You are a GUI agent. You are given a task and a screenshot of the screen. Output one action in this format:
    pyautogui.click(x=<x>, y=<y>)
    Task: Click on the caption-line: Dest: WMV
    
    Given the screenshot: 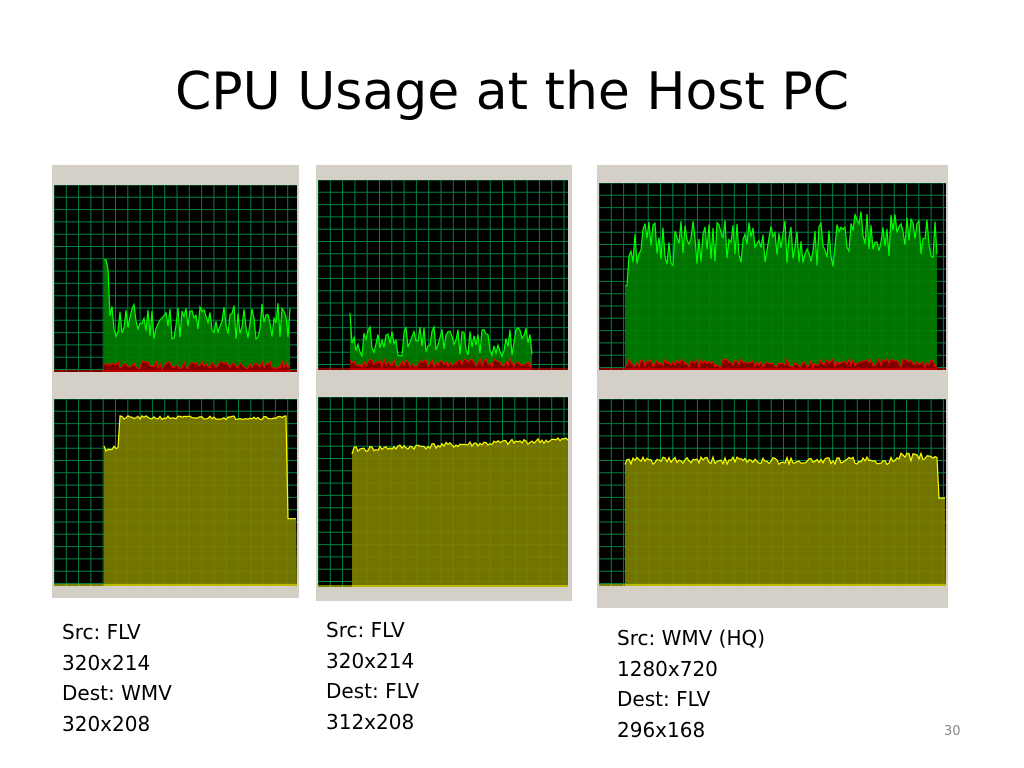 What is the action you would take?
    pyautogui.click(x=117, y=693)
    